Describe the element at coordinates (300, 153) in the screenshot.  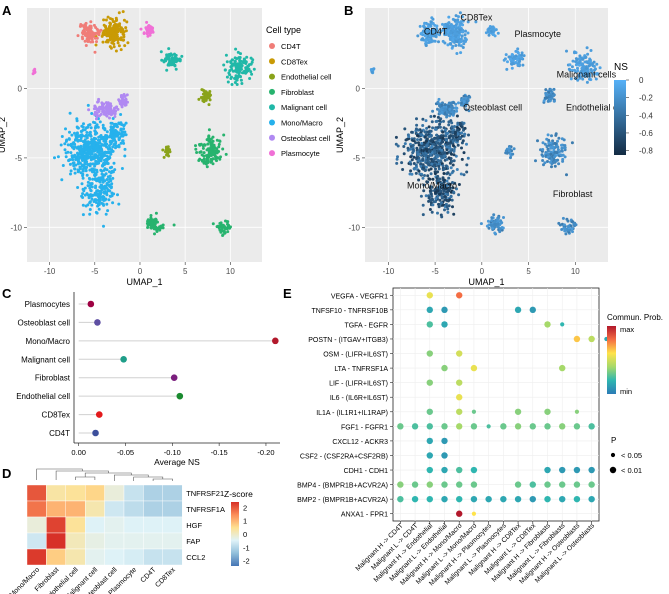
I see `legend-label-plasmocyte: Plasmocyte` at that location.